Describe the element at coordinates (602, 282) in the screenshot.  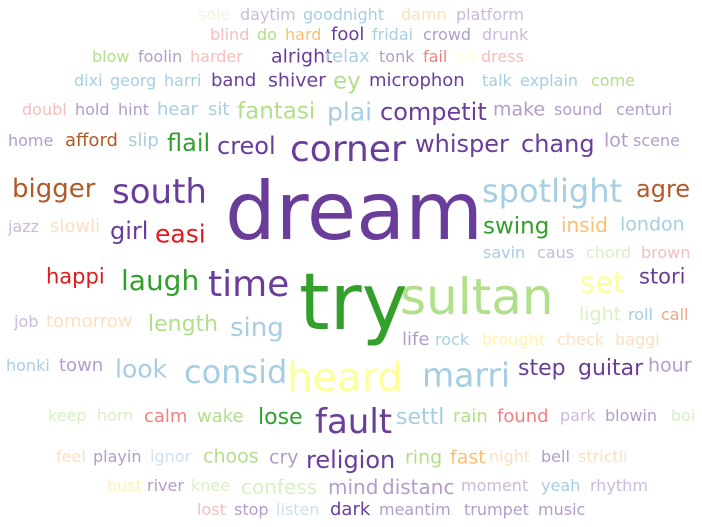
I see `cloud-word-set: set` at that location.